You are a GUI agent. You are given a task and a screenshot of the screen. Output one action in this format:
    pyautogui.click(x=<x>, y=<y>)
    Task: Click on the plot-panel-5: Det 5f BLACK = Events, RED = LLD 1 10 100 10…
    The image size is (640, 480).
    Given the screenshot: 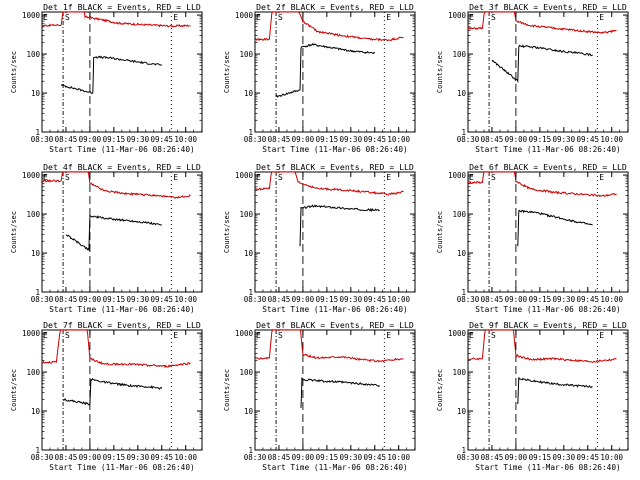 What is the action you would take?
    pyautogui.click(x=319, y=238)
    